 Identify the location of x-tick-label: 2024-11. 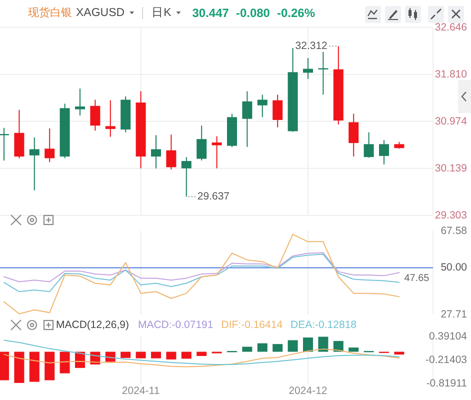
(141, 391).